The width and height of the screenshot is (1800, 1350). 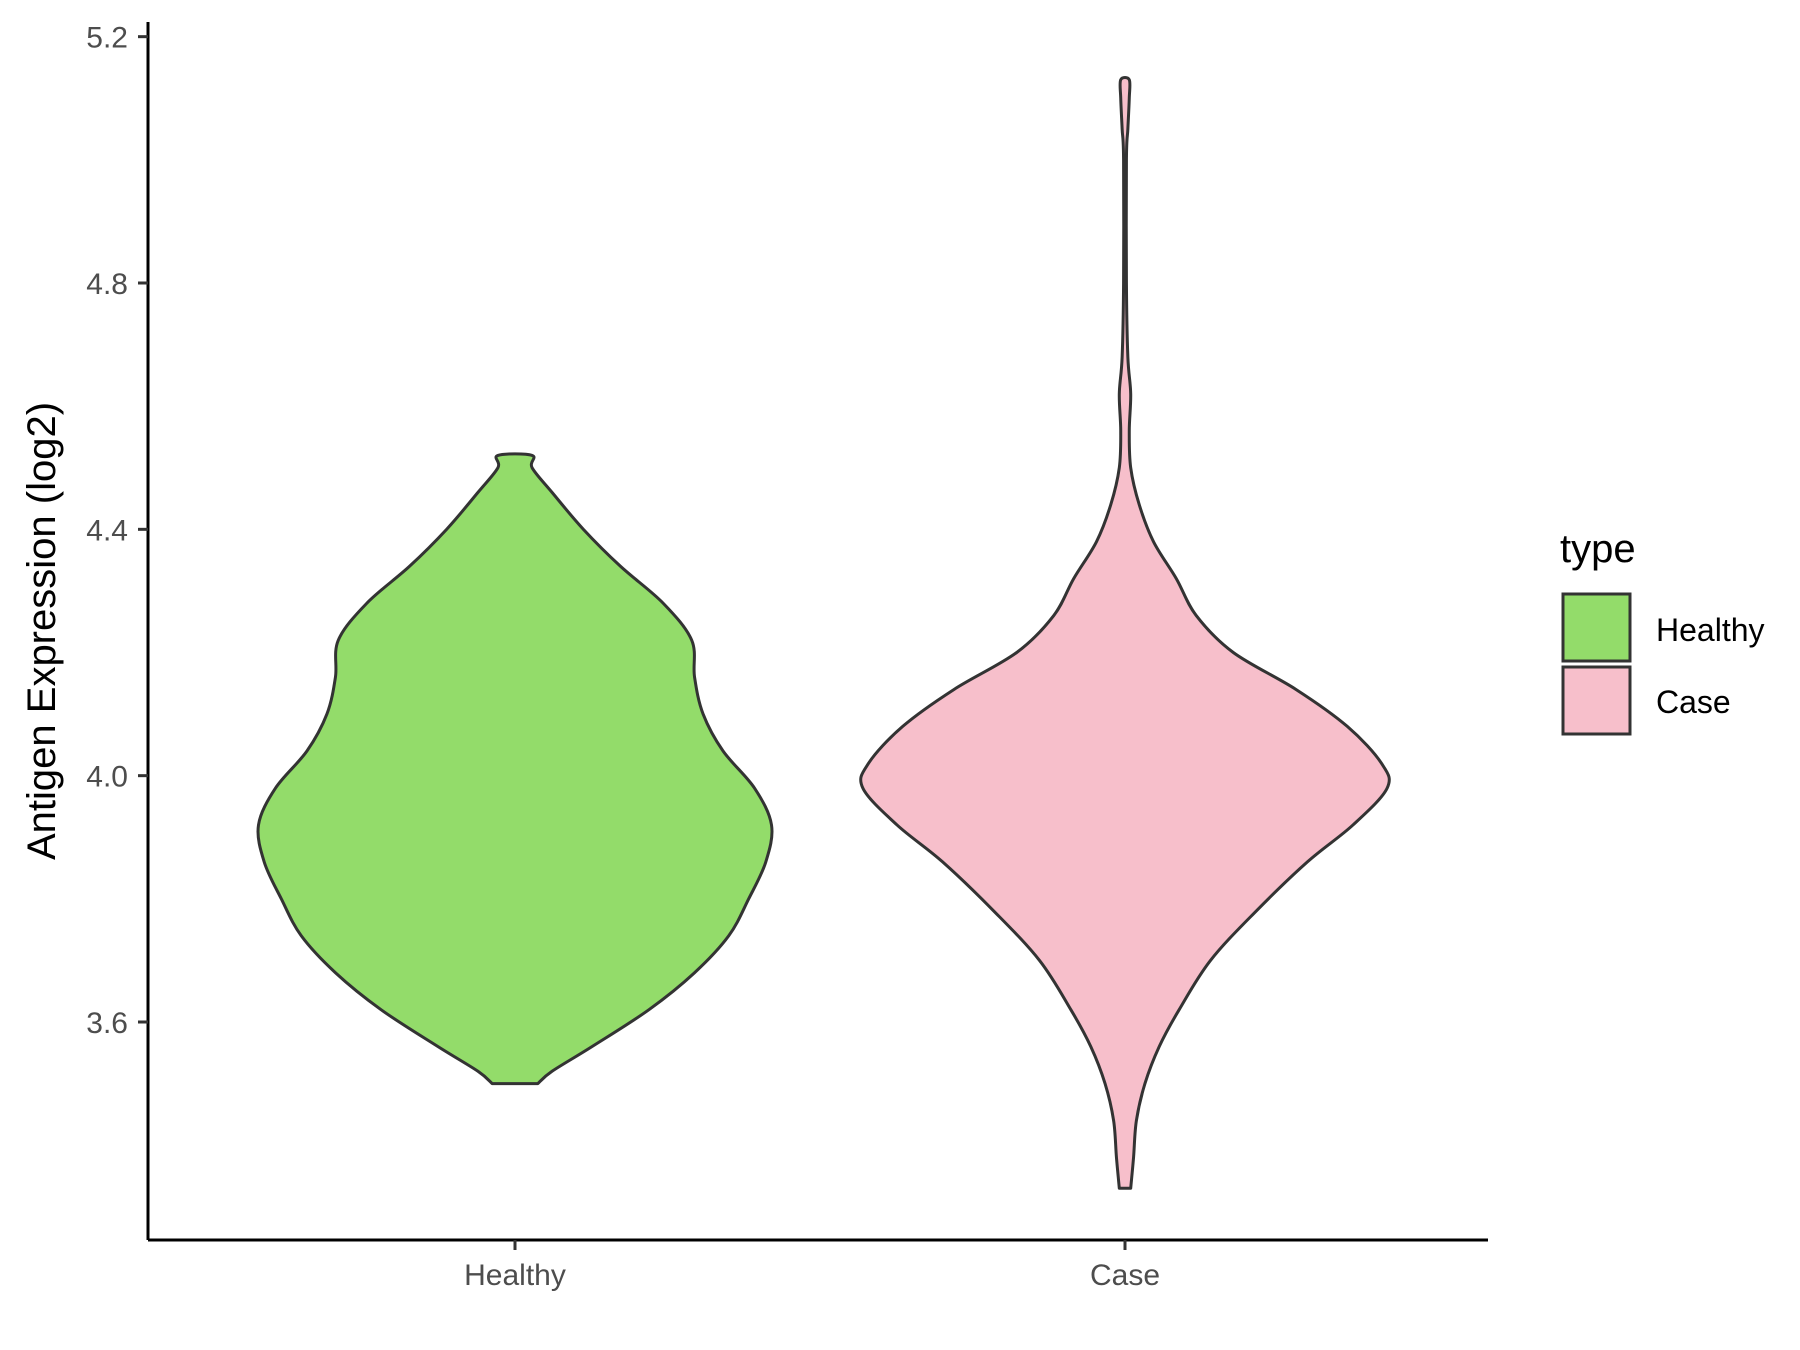 I want to click on x-tick-label: Case, so click(x=1125, y=1275).